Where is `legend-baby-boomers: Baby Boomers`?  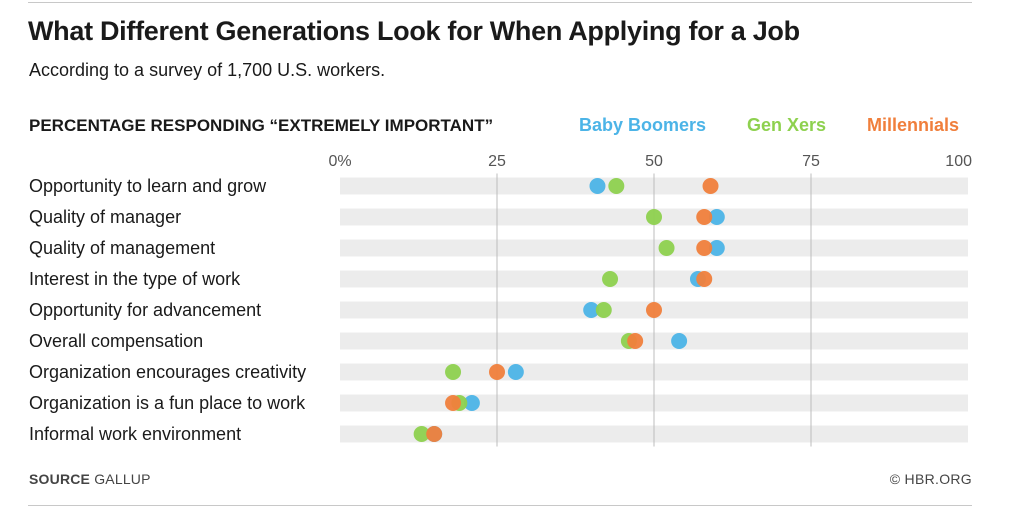 legend-baby-boomers: Baby Boomers is located at coordinates (643, 125).